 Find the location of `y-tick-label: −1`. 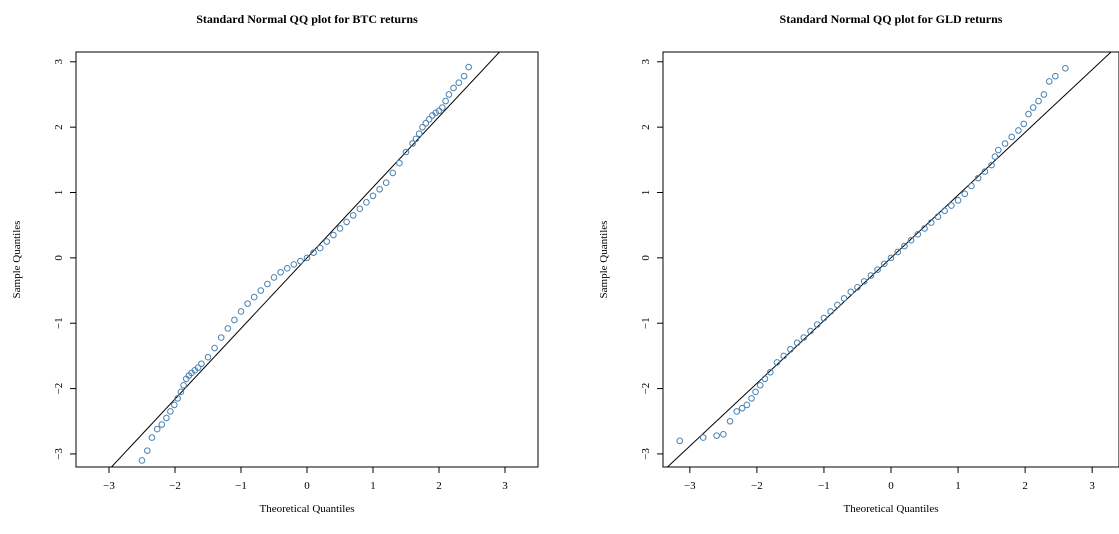

y-tick-label: −1 is located at coordinates (646, 323).